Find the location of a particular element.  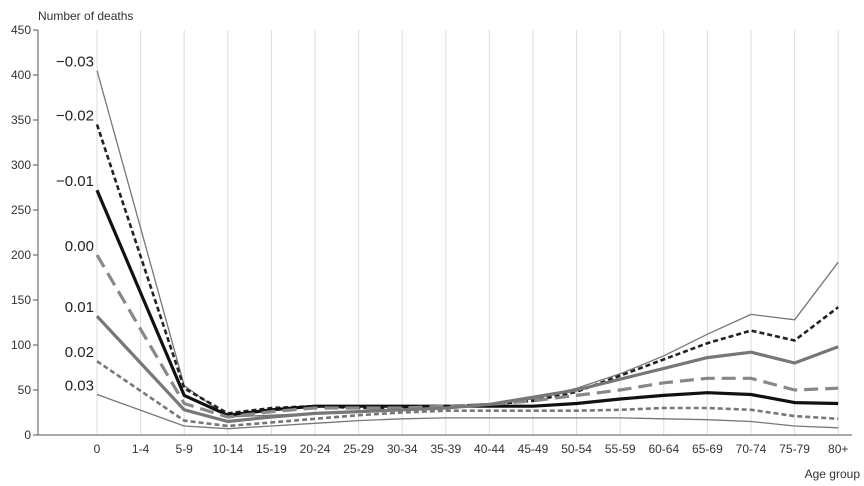

y-tick-label: 450 is located at coordinates (21, 30).